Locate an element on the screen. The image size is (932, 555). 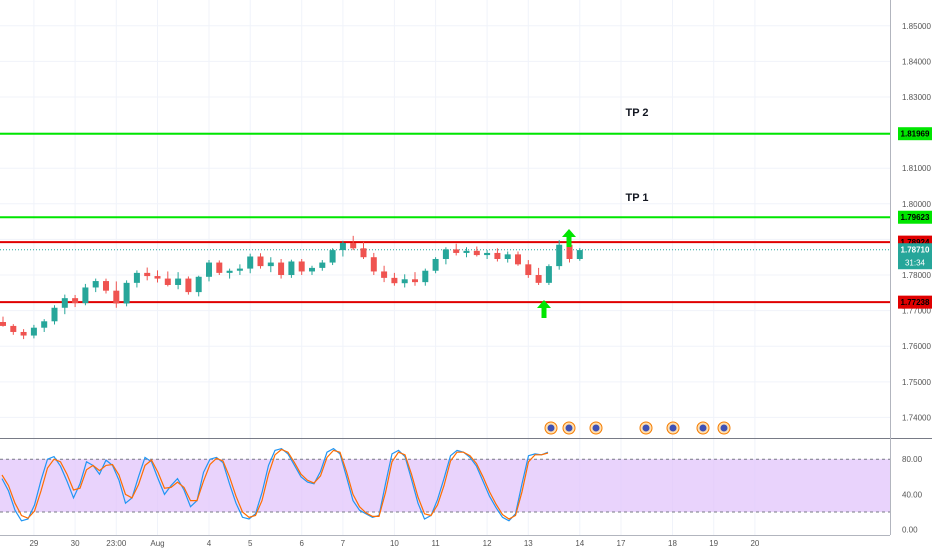
x-tick-label: 23:00 is located at coordinates (116, 543).